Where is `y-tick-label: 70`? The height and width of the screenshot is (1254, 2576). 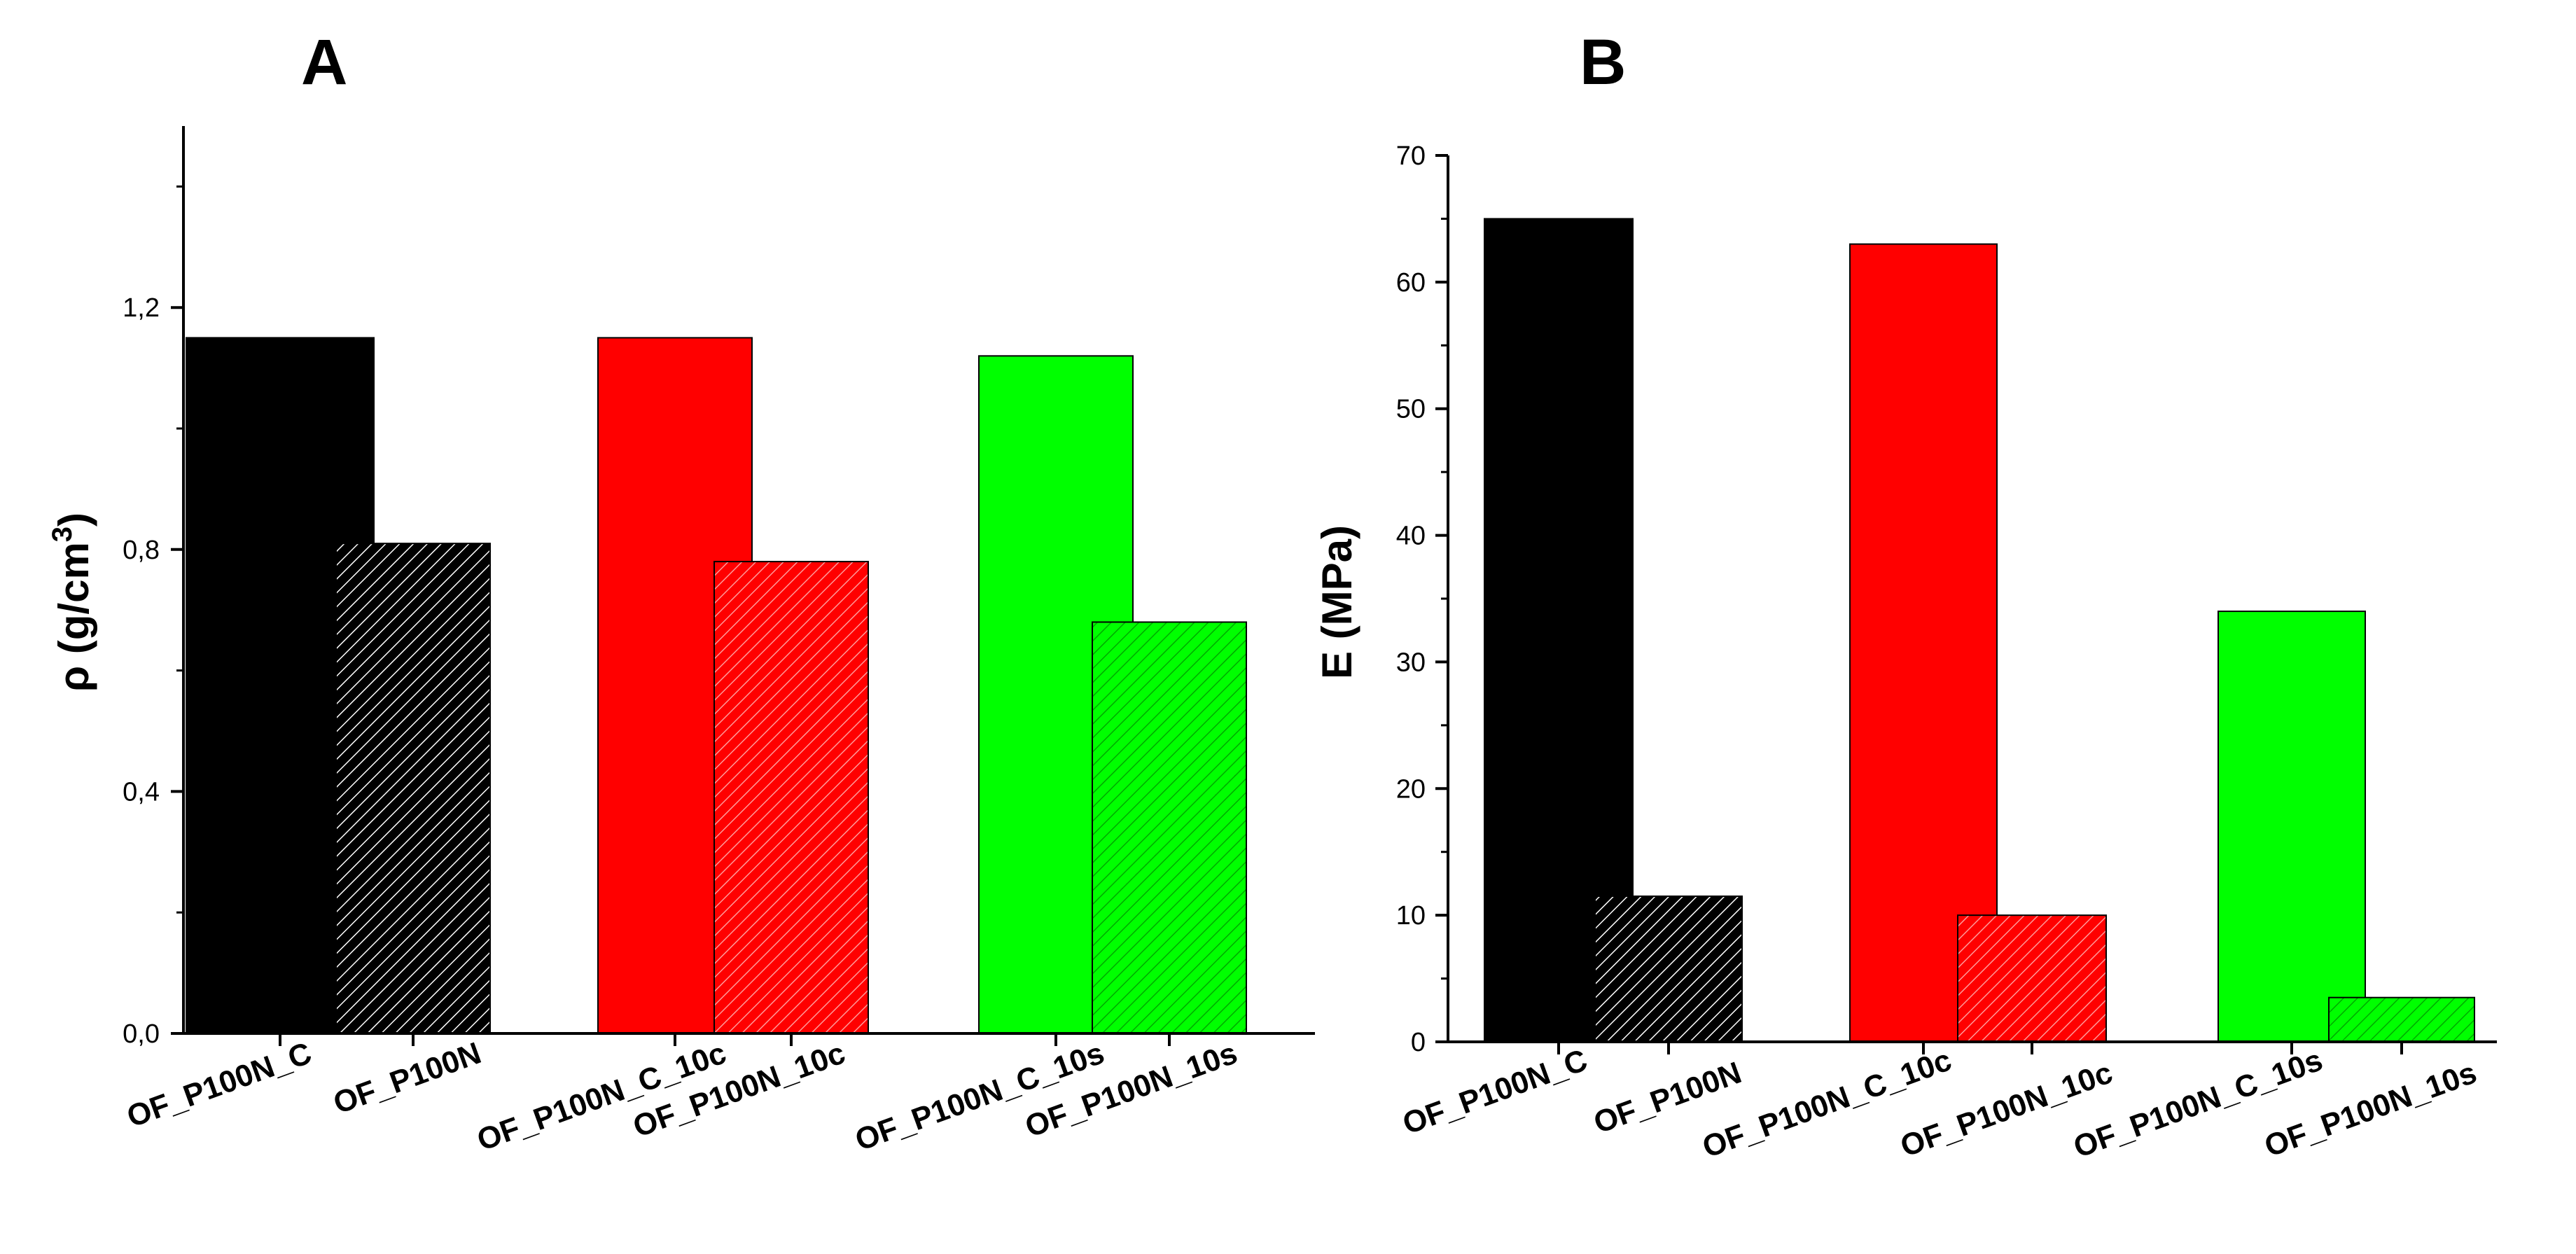 y-tick-label: 70 is located at coordinates (1411, 156).